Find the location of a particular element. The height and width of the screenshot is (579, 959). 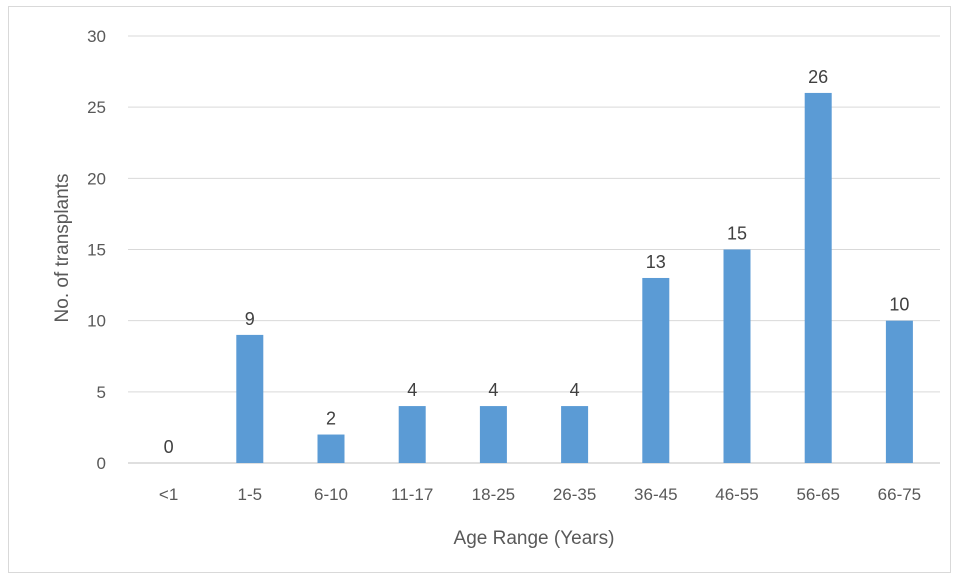

y-tick-label: 30 is located at coordinates (96, 36).